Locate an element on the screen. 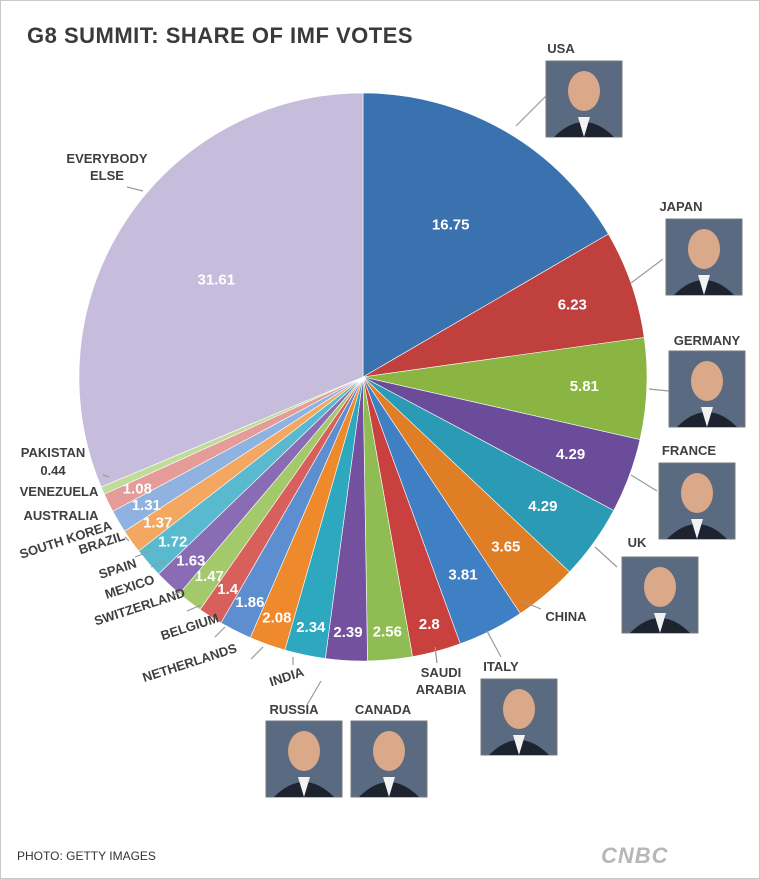 The width and height of the screenshot is (760, 879). slice-value-label: 2.34 is located at coordinates (311, 627).